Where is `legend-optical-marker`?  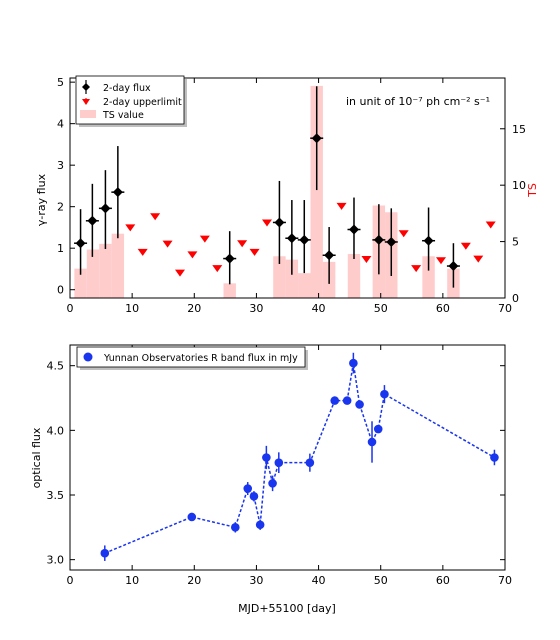 legend-optical-marker is located at coordinates (88, 357).